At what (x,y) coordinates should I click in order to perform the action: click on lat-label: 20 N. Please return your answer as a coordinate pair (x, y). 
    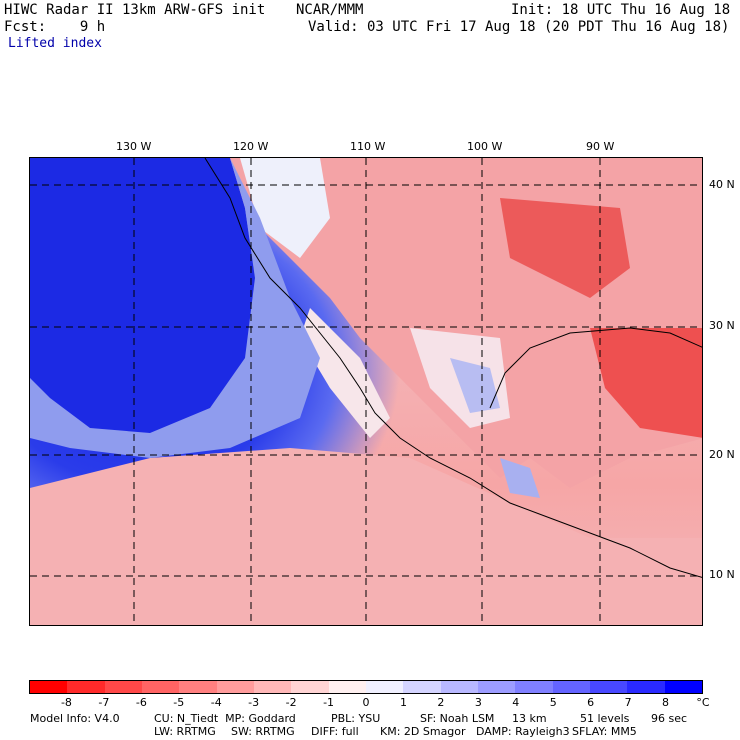
    Looking at the image, I should click on (722, 454).